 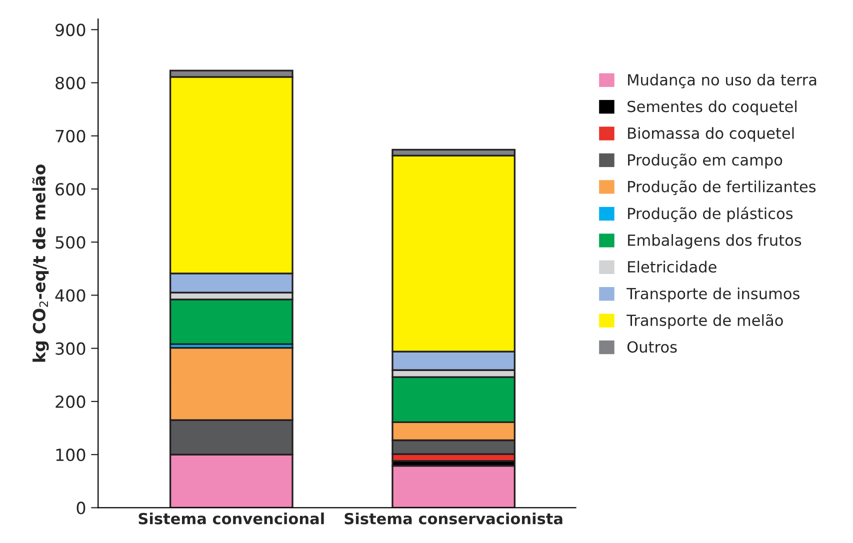 I want to click on x-tick-label: Sistema convencional, so click(x=231, y=518).